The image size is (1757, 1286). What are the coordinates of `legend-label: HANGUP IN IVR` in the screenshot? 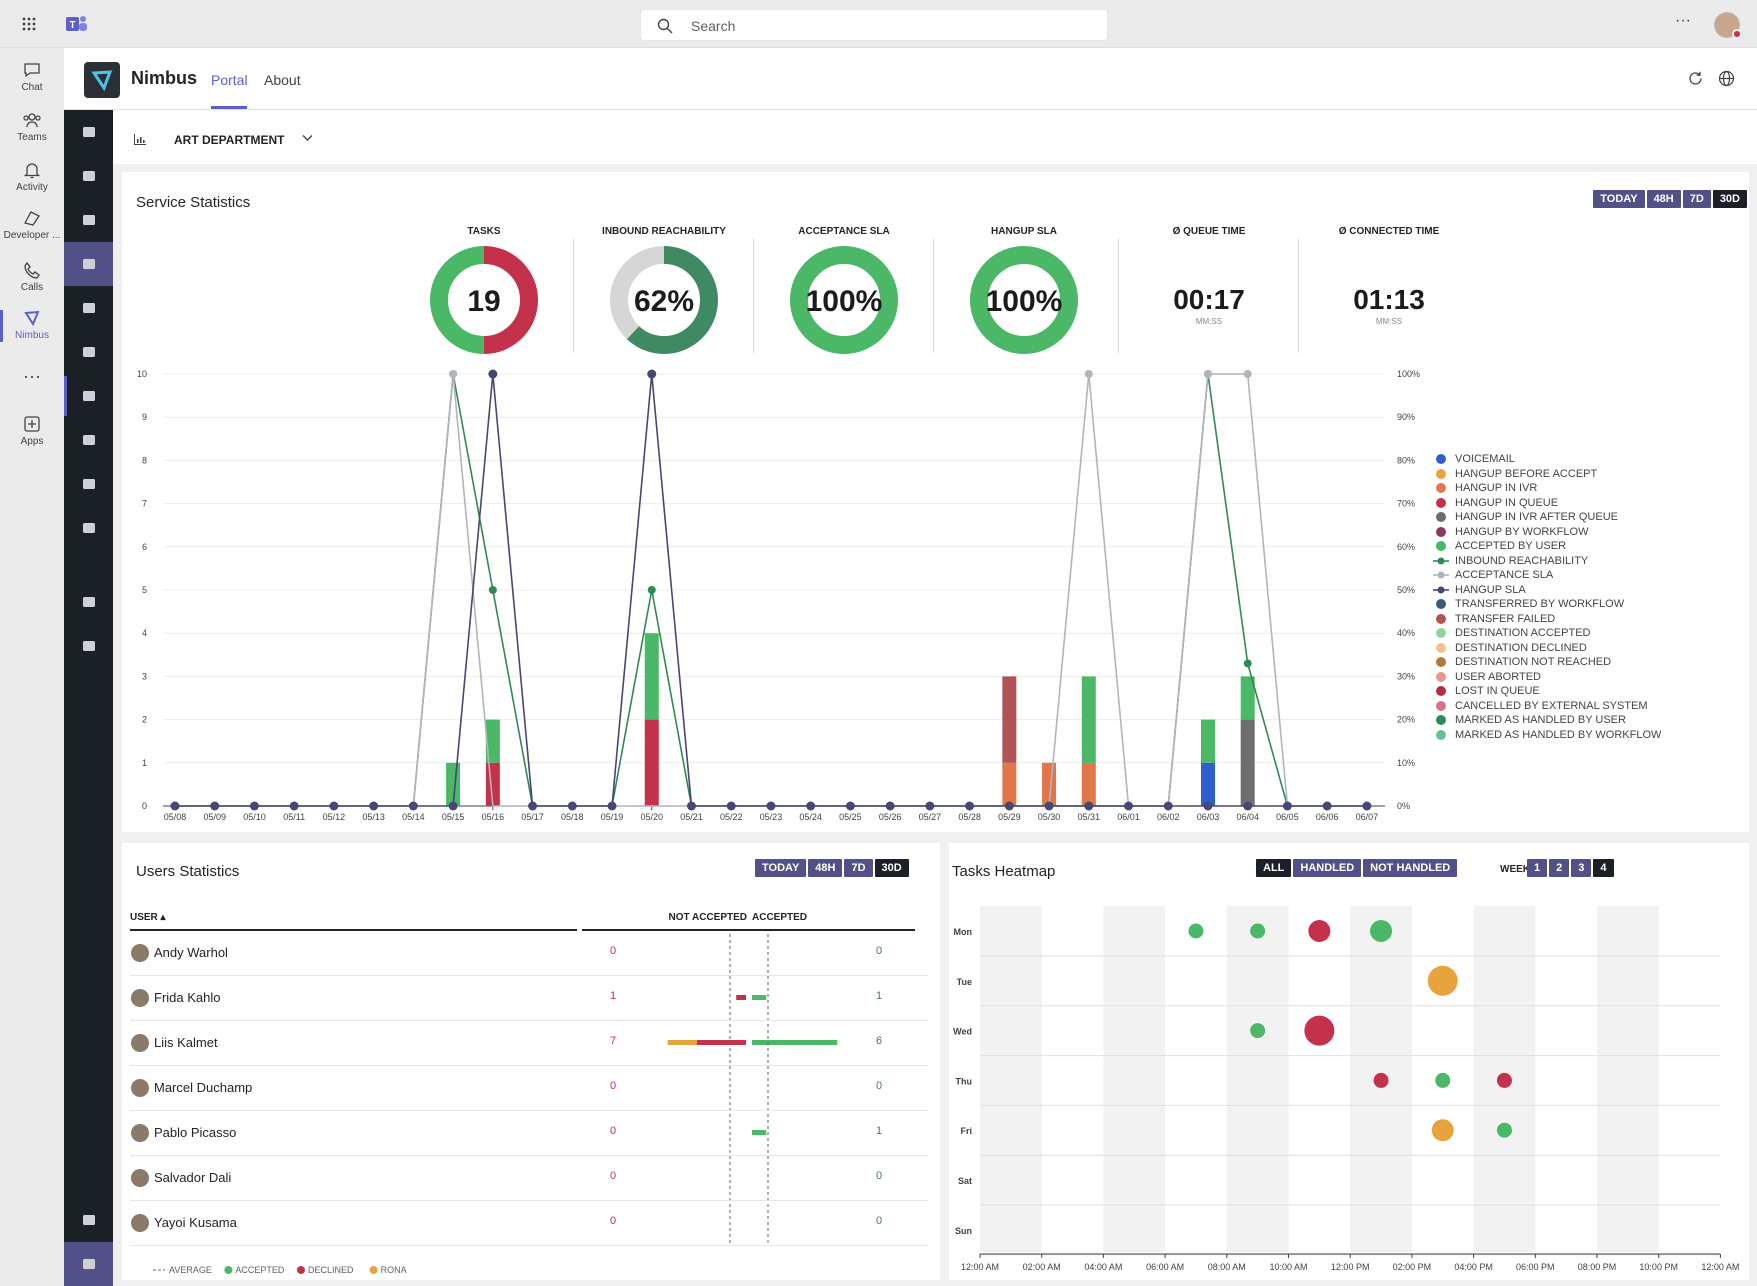 It's located at (1496, 488).